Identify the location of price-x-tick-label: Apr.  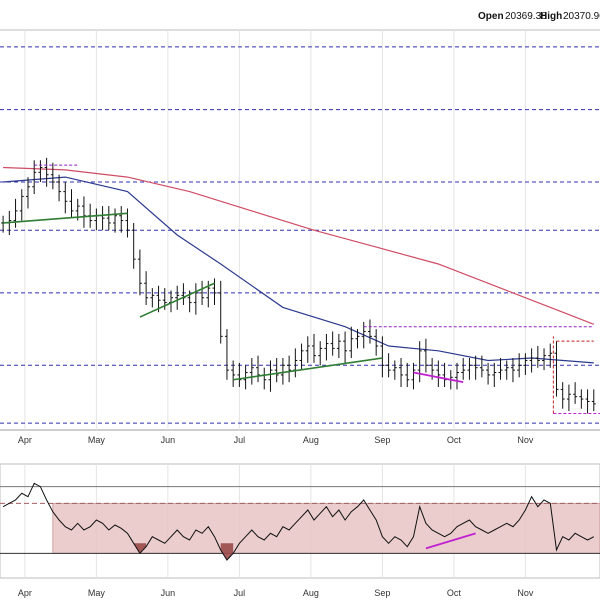
(25, 440).